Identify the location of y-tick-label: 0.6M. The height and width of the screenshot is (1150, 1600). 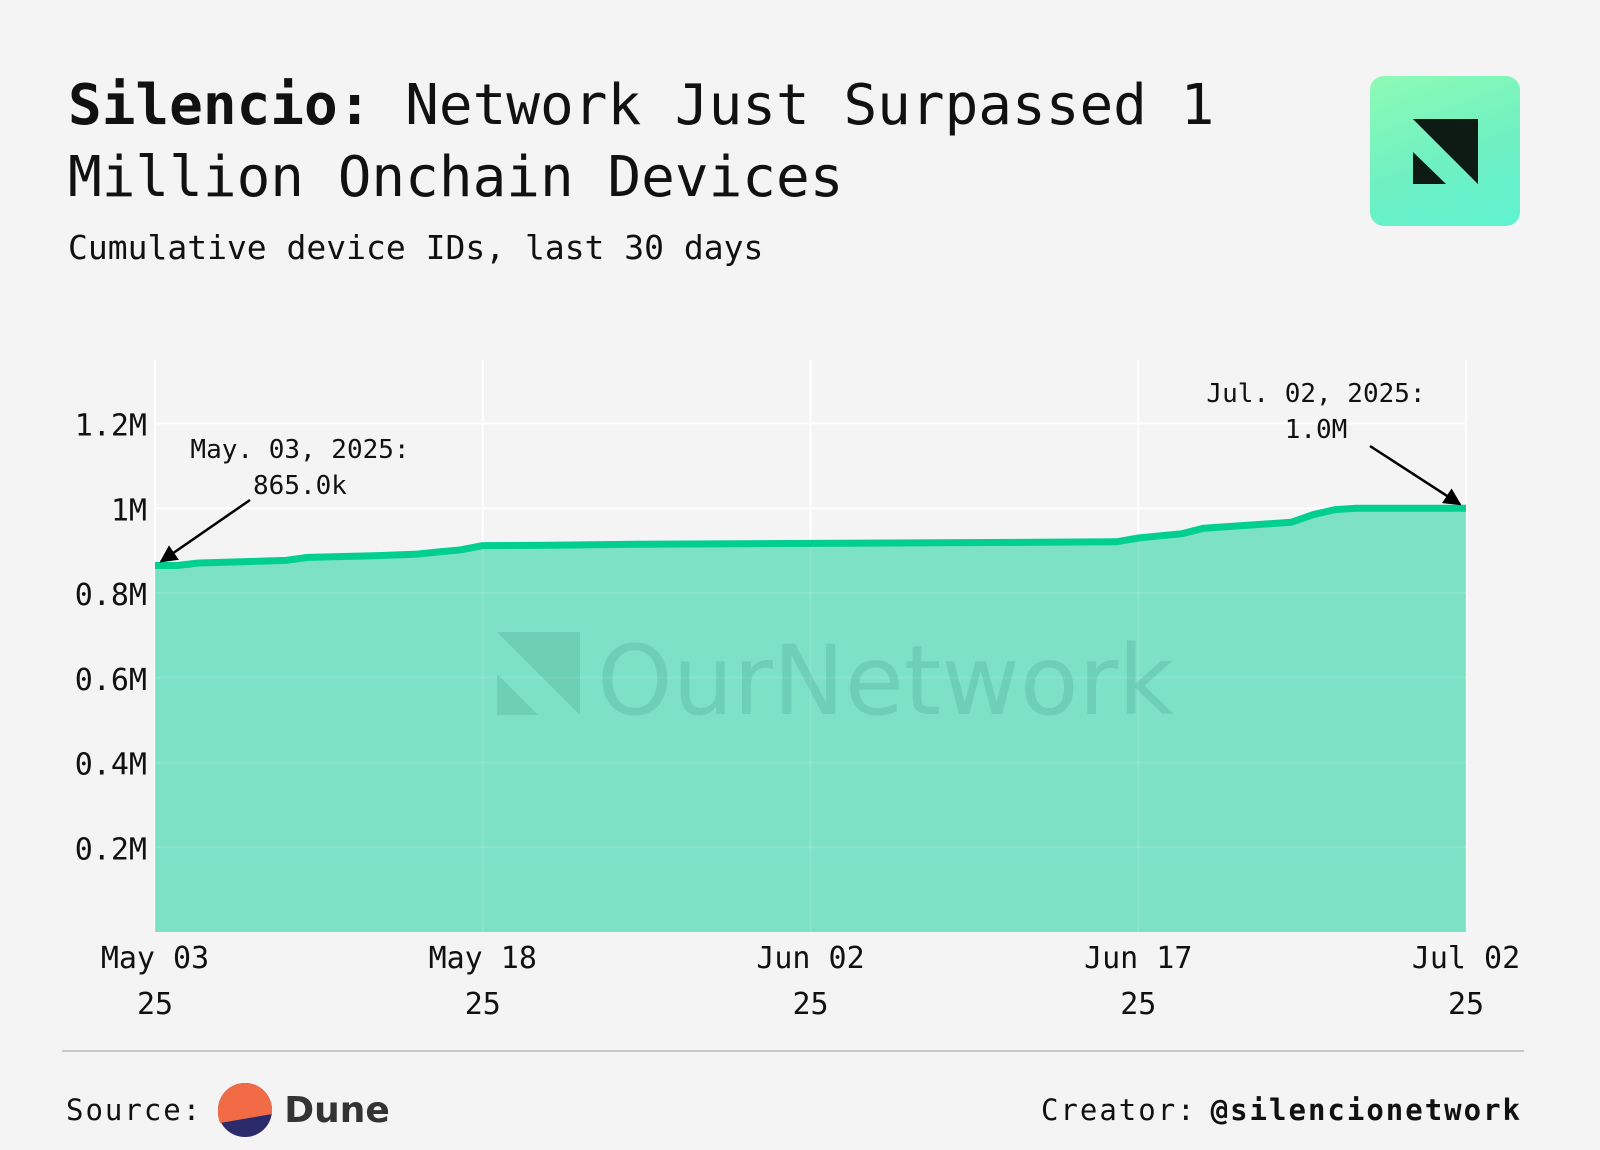
(111, 680).